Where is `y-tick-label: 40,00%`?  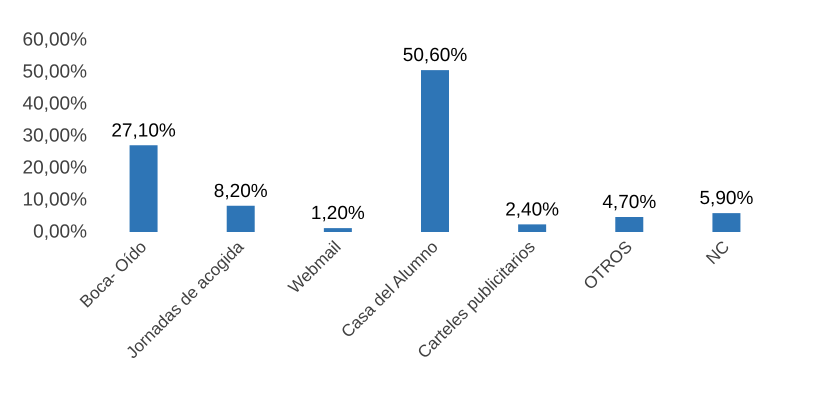 y-tick-label: 40,00% is located at coordinates (55, 104).